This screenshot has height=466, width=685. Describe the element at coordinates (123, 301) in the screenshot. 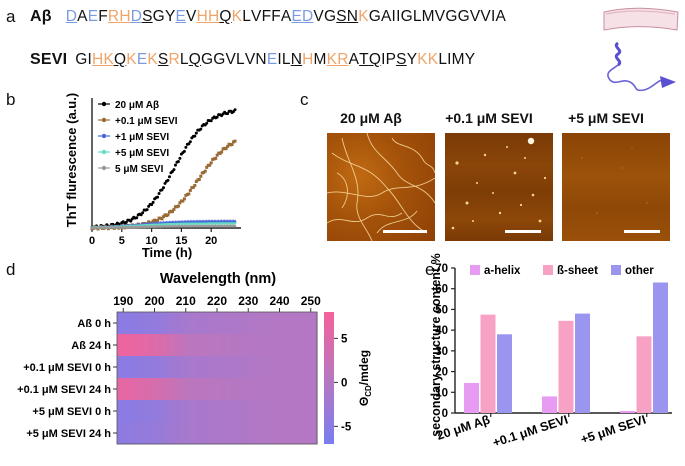

I see `x-tick-label: 190` at that location.